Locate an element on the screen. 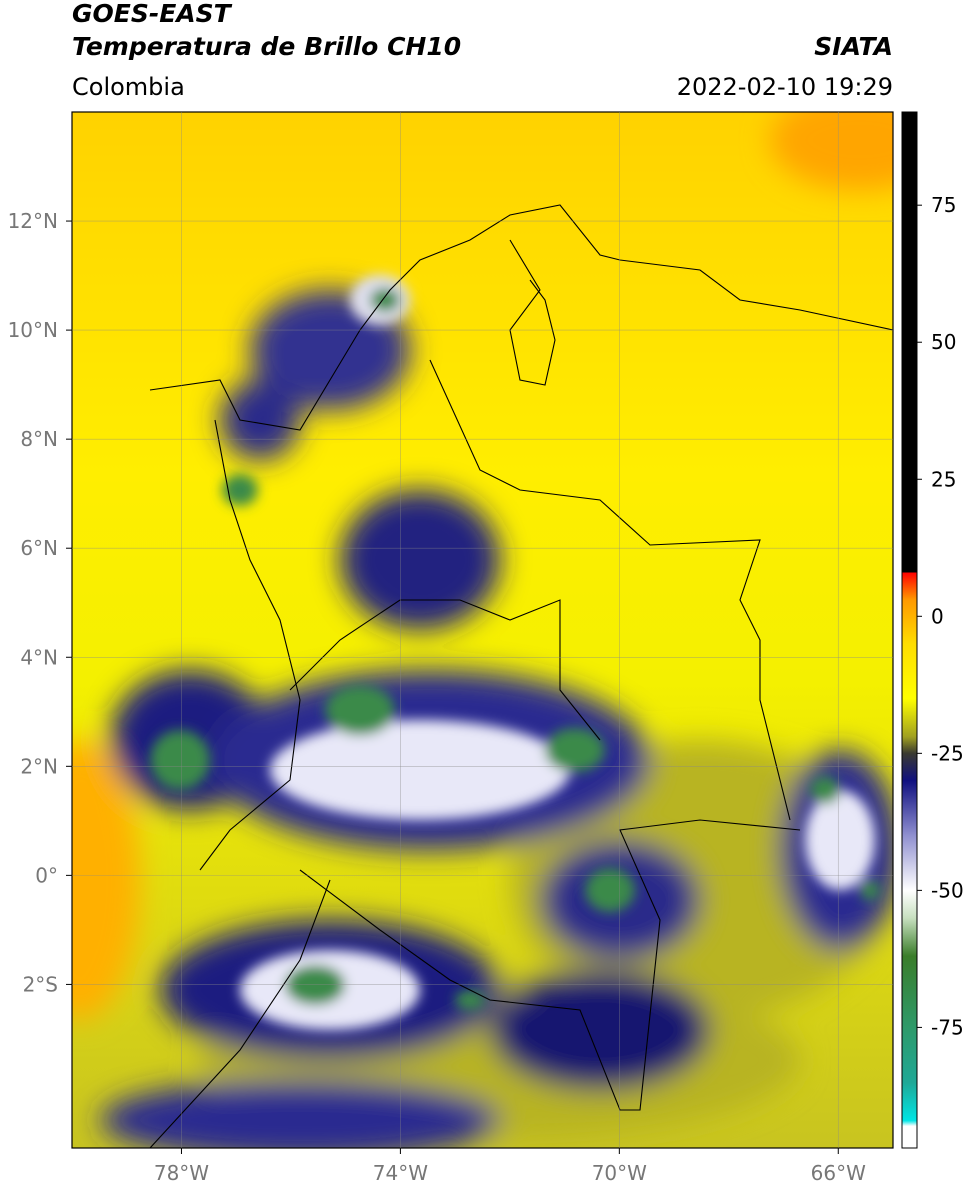 The width and height of the screenshot is (966, 1190). title: GOES-EAST is located at coordinates (152, 14).